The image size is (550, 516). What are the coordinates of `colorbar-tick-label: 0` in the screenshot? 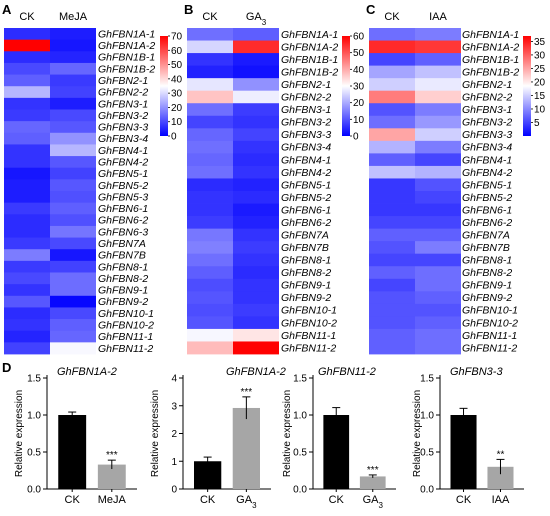 It's located at (174, 137).